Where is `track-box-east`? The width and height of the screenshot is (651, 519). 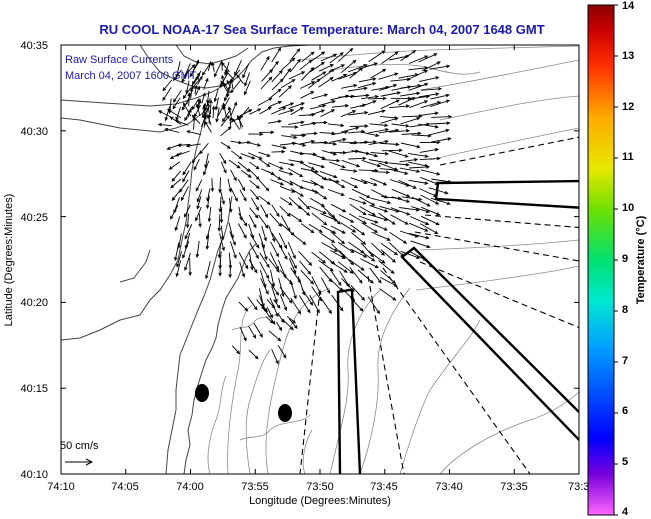
track-box-east is located at coordinates (506, 194).